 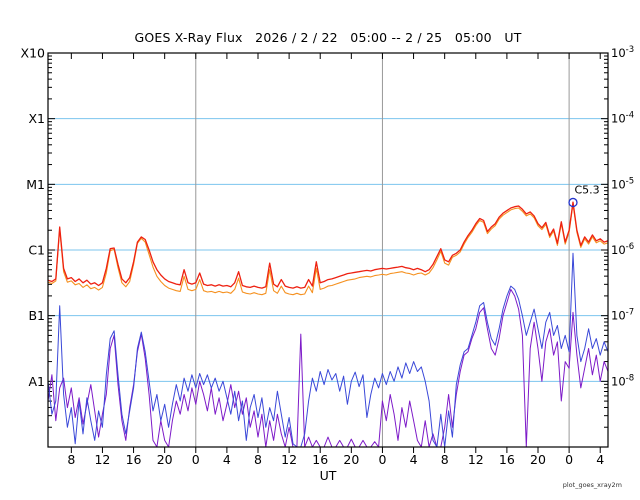 I want to click on y-axis-flux-label: 10⁻⁵, so click(x=622, y=183).